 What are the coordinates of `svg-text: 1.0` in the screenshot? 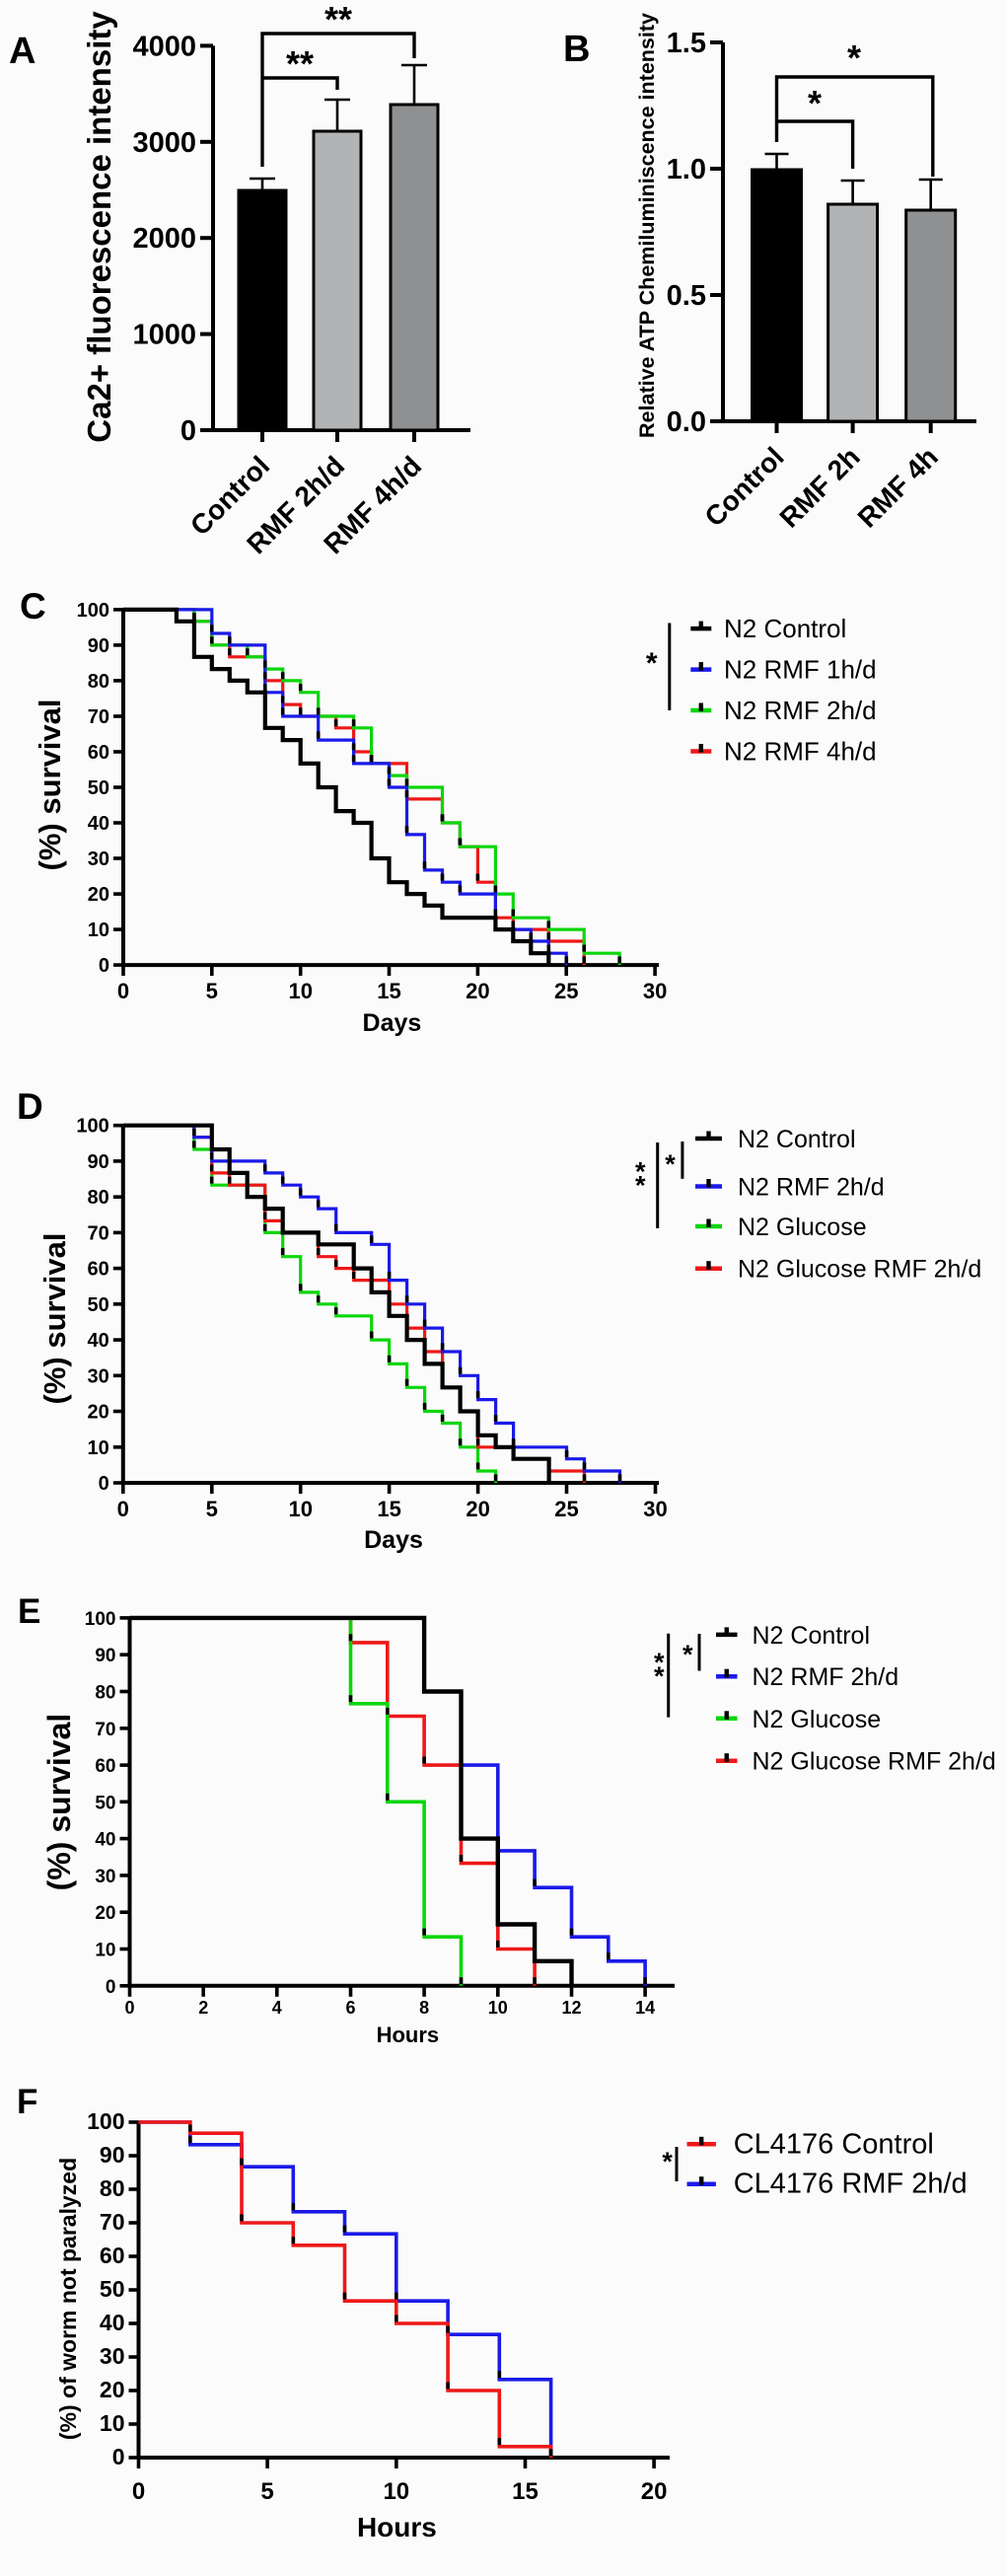 It's located at (687, 169).